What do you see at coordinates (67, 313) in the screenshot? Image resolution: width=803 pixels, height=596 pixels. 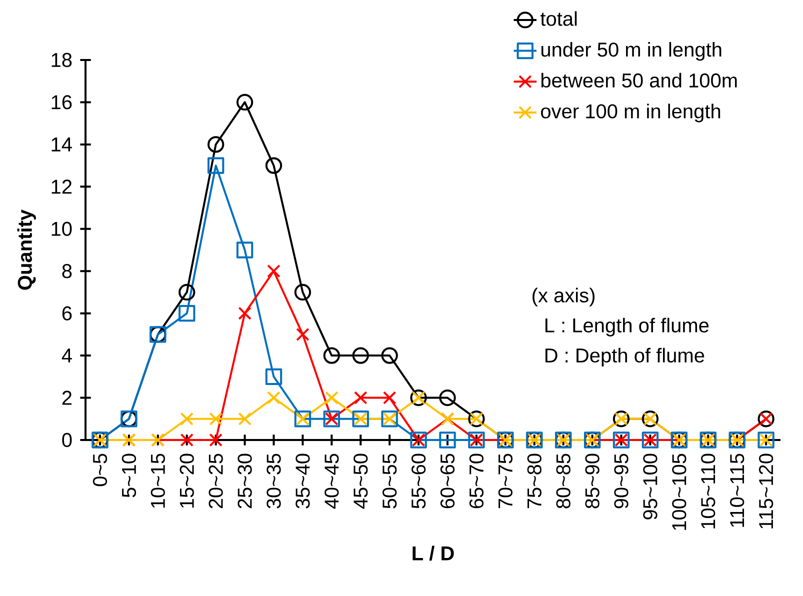 I see `y-tick-label: 6` at bounding box center [67, 313].